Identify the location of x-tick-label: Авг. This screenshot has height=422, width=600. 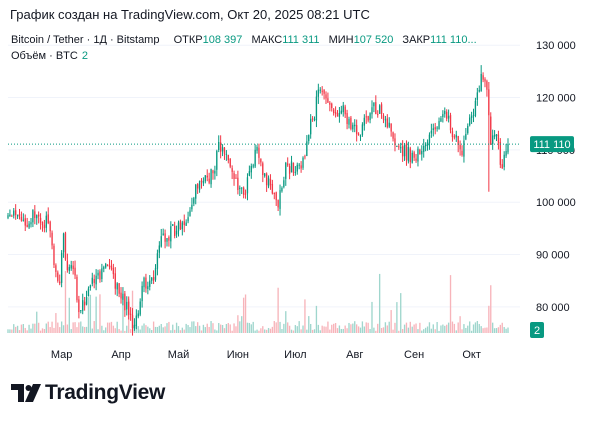
(354, 355).